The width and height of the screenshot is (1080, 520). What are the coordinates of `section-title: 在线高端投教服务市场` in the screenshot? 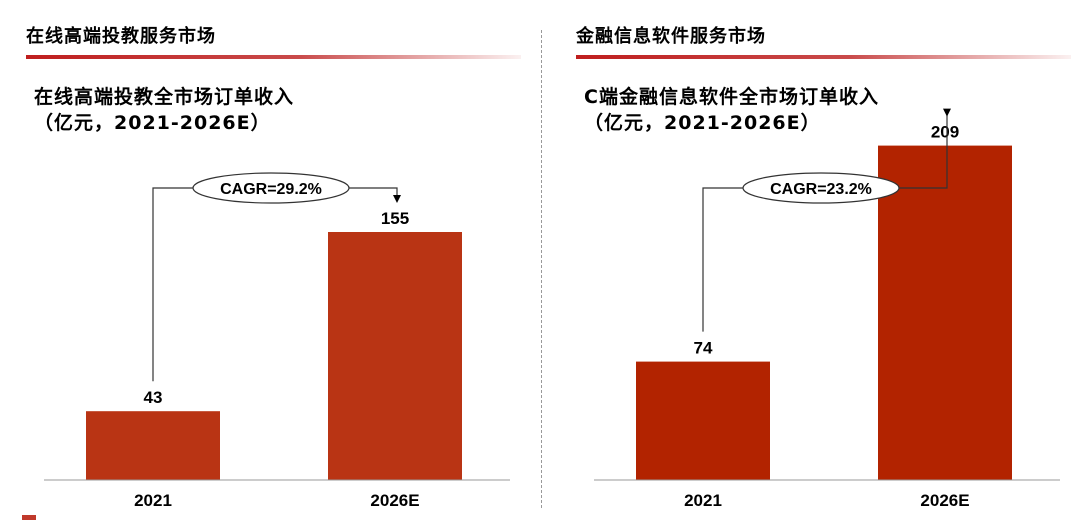 It's located at (121, 36).